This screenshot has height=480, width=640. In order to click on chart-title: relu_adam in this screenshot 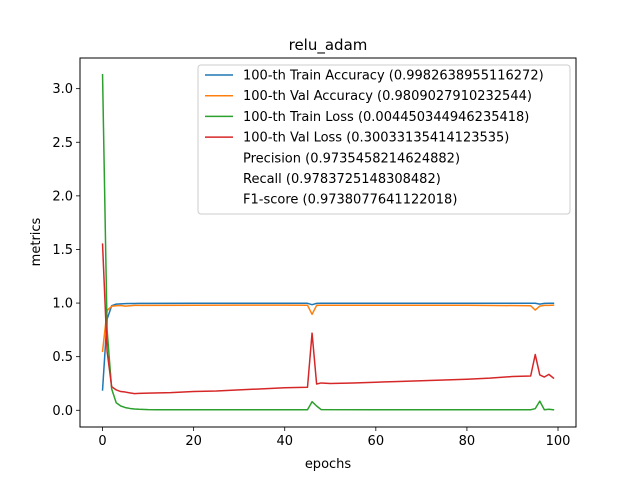, I will do `click(328, 45)`.